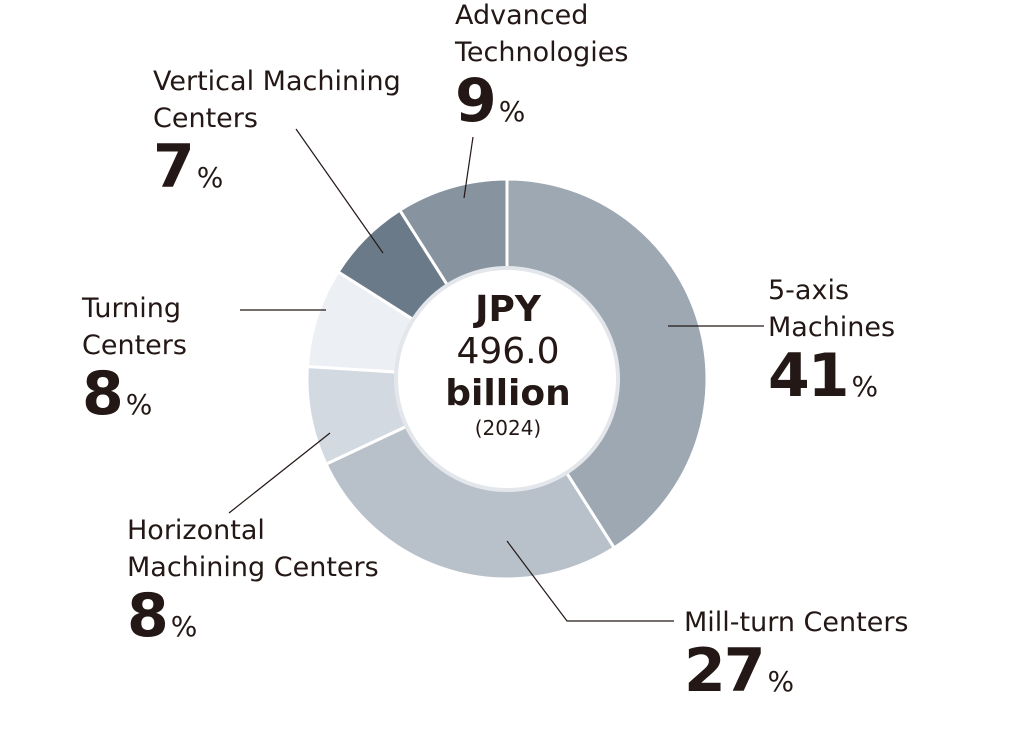 This screenshot has height=744, width=1015. Describe the element at coordinates (808, 376) in the screenshot. I see `slice-value: 41` at that location.